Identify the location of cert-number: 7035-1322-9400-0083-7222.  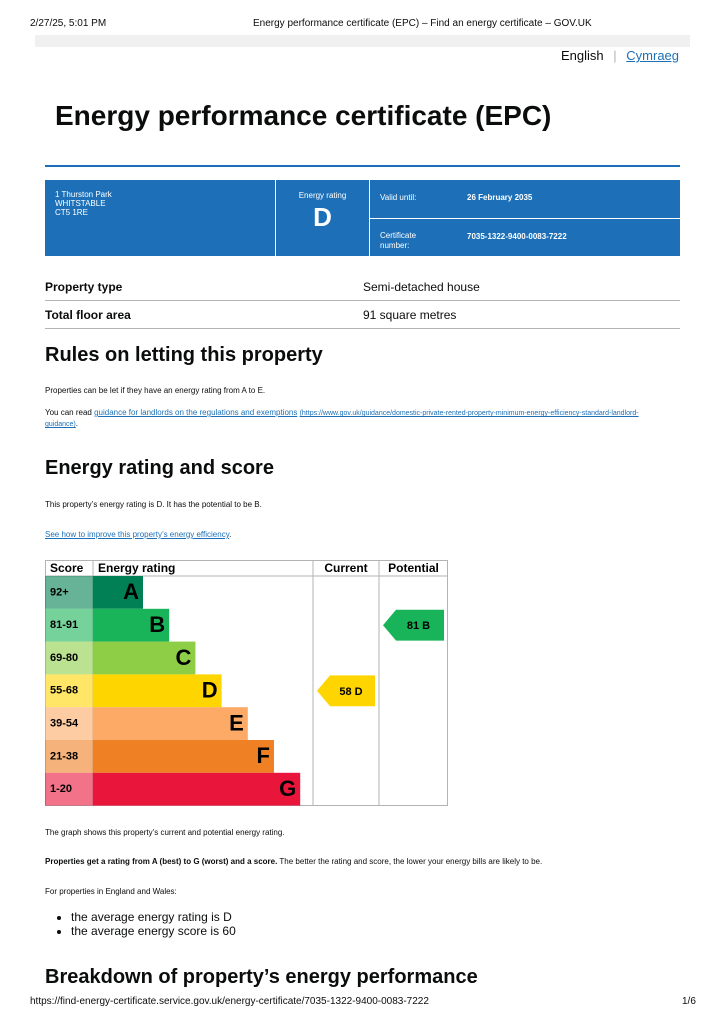
(517, 236).